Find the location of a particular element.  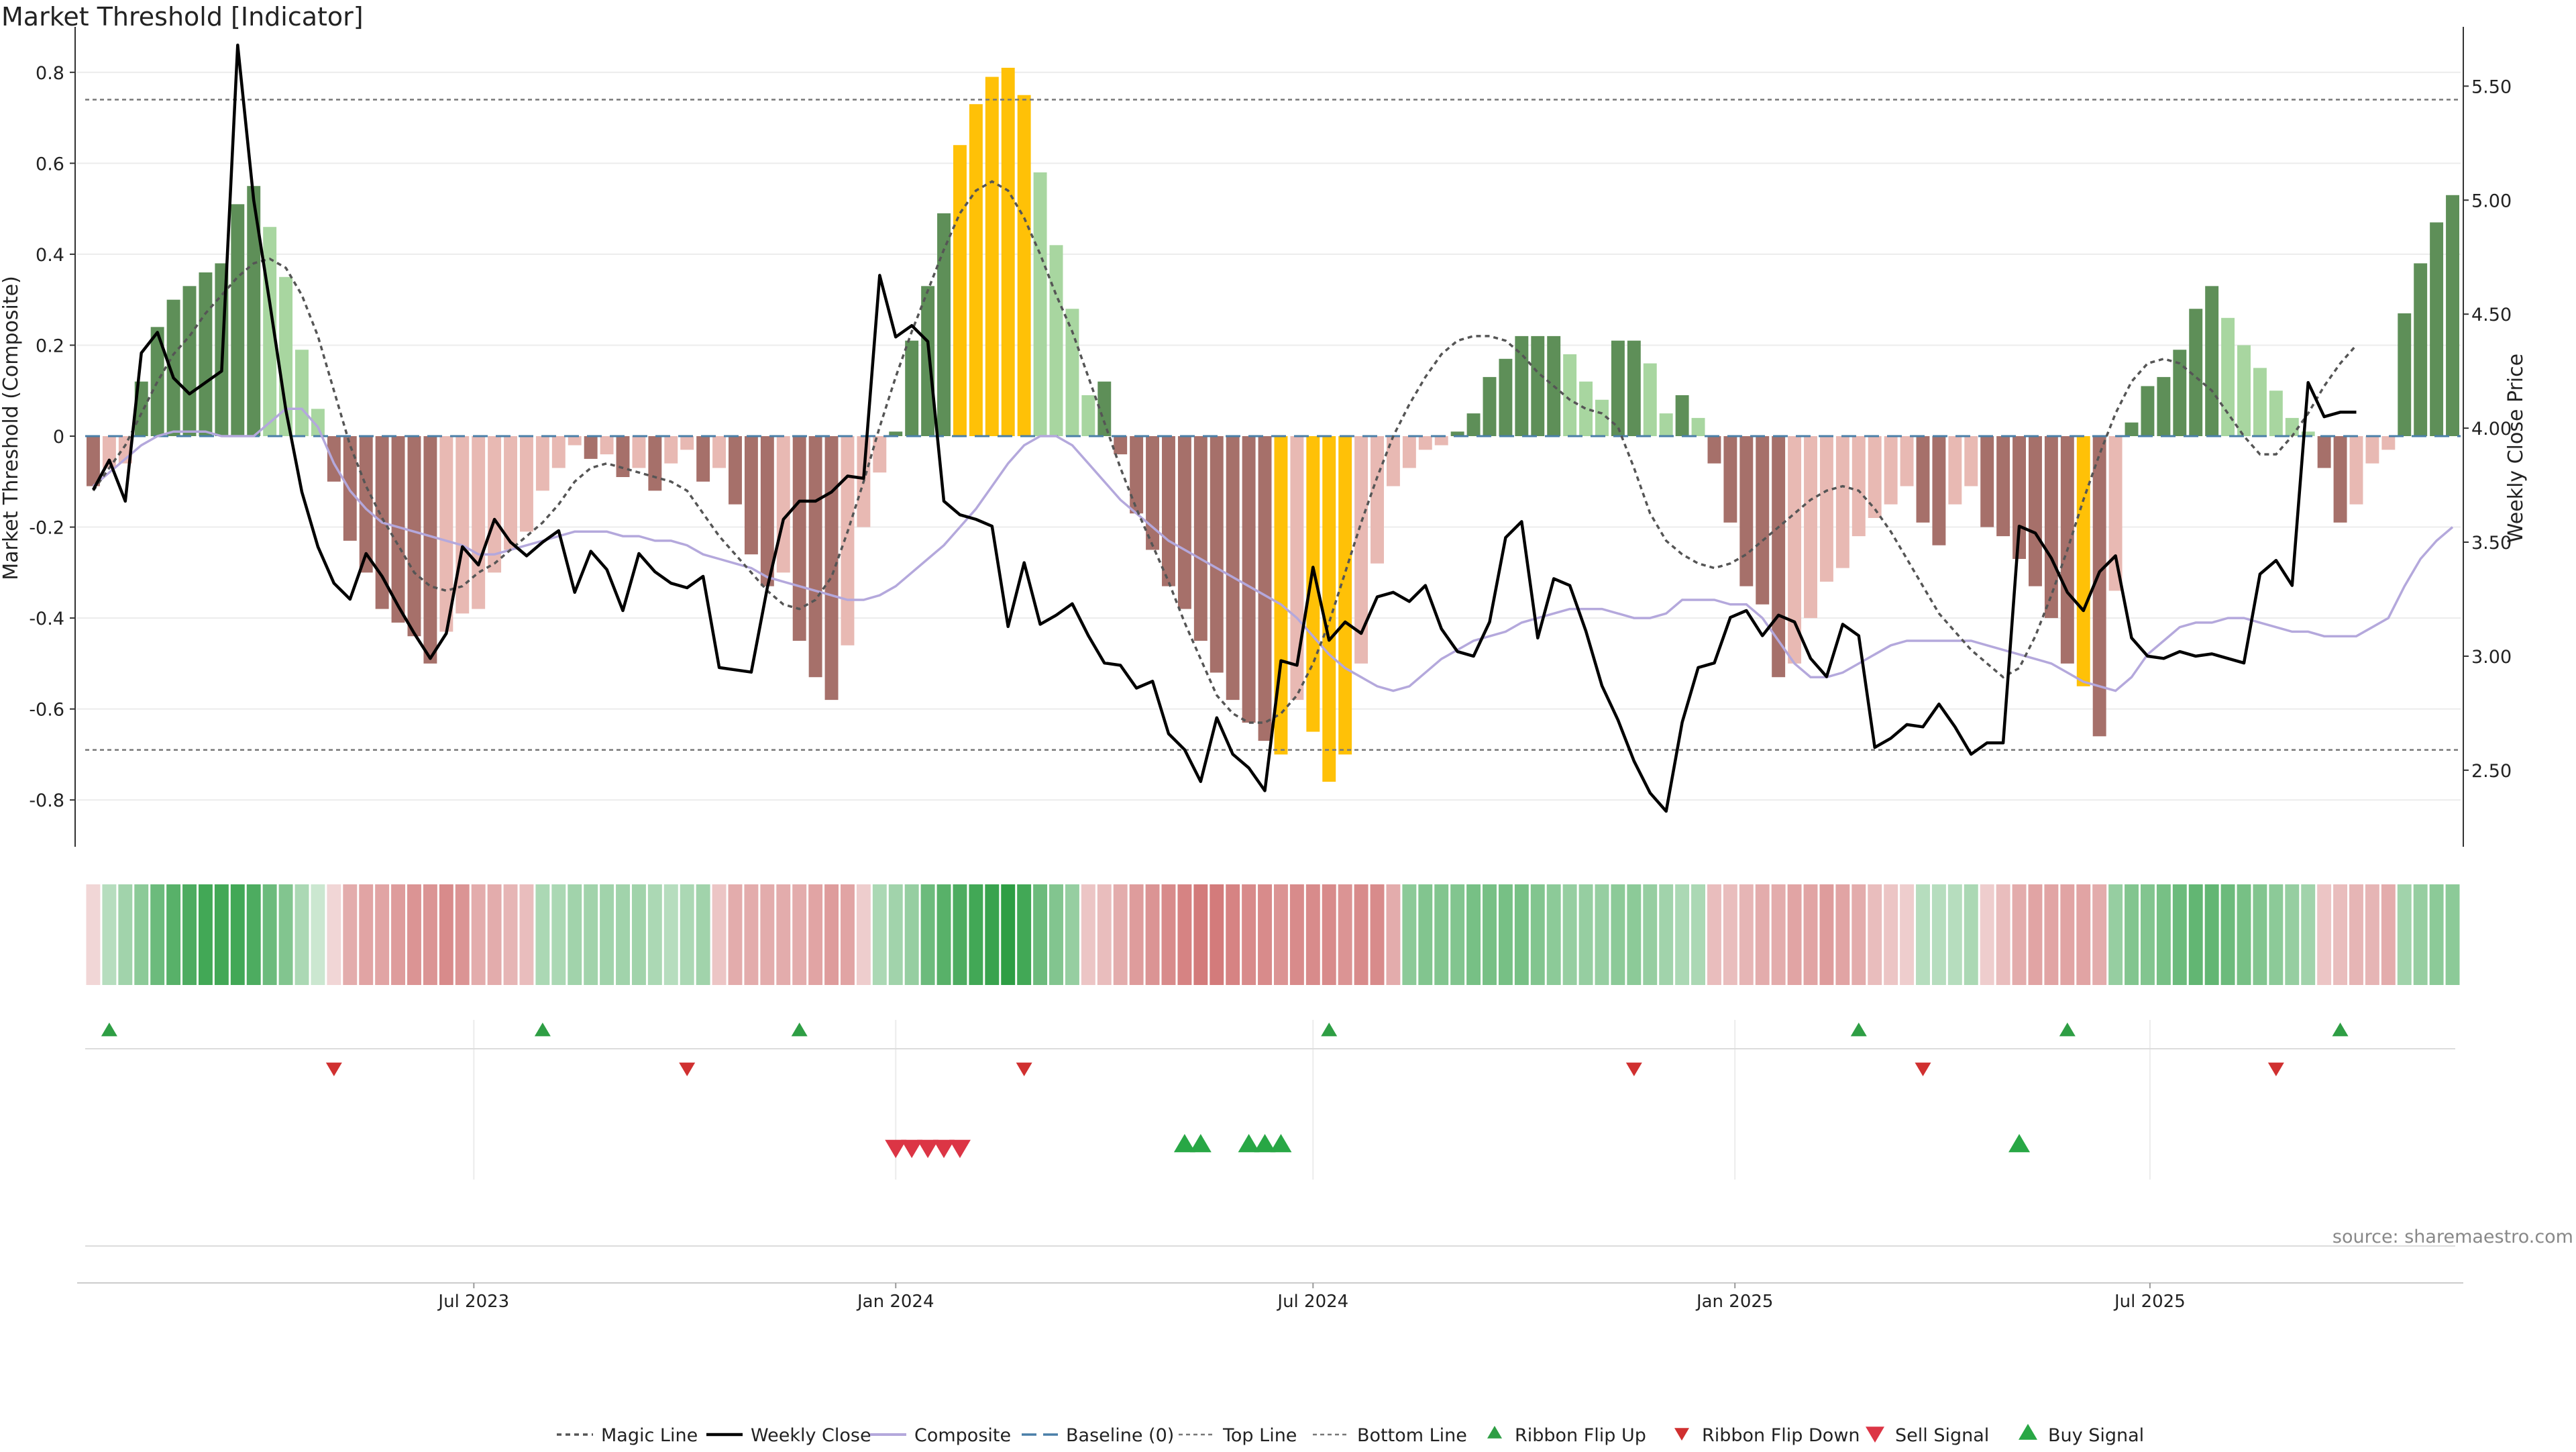

y-left-tick-label: -0.6 is located at coordinates (46, 711).